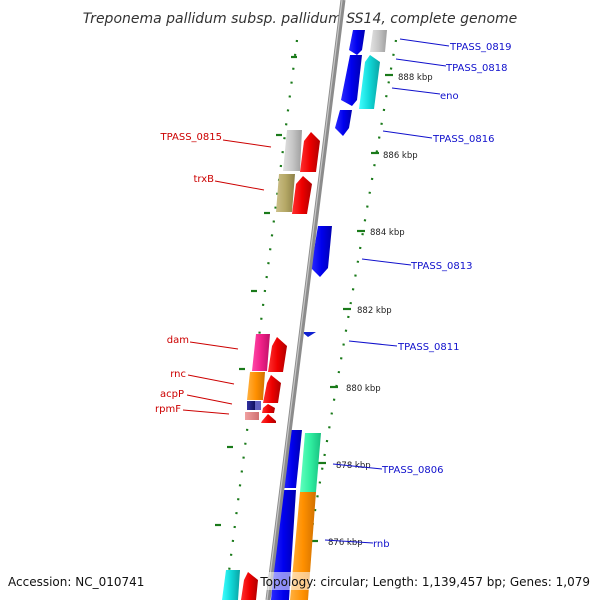 This screenshot has width=600, height=600. Describe the element at coordinates (203, 179) in the screenshot. I see `gene-label: trxB` at that location.